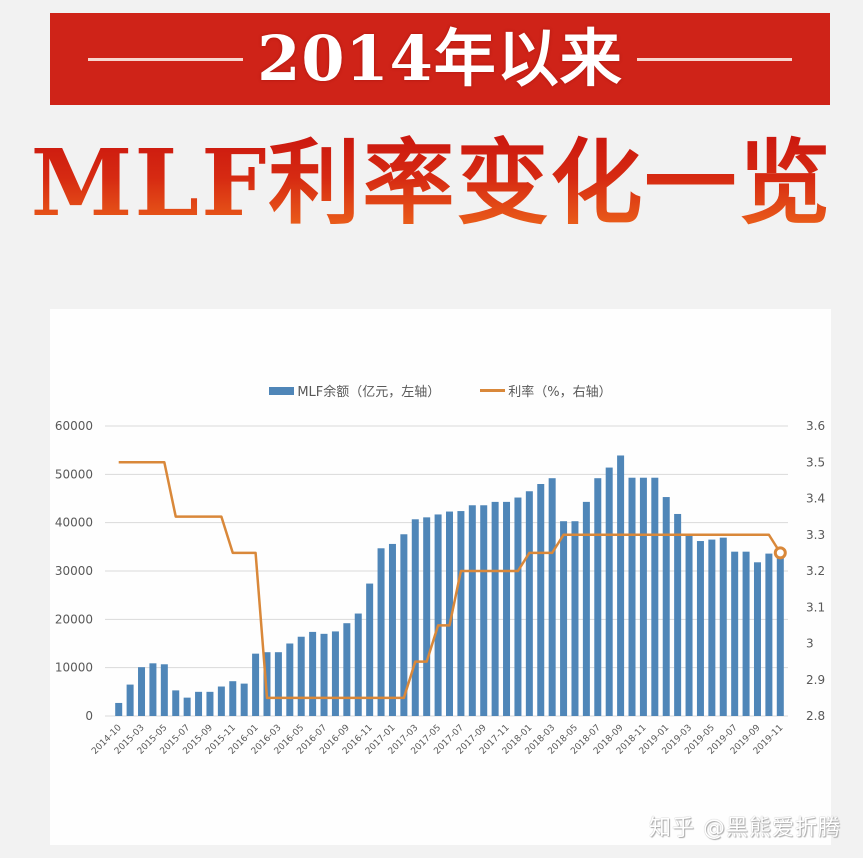 This screenshot has height=858, width=863. I want to click on y-right-tick-label: 3.5, so click(815, 462).